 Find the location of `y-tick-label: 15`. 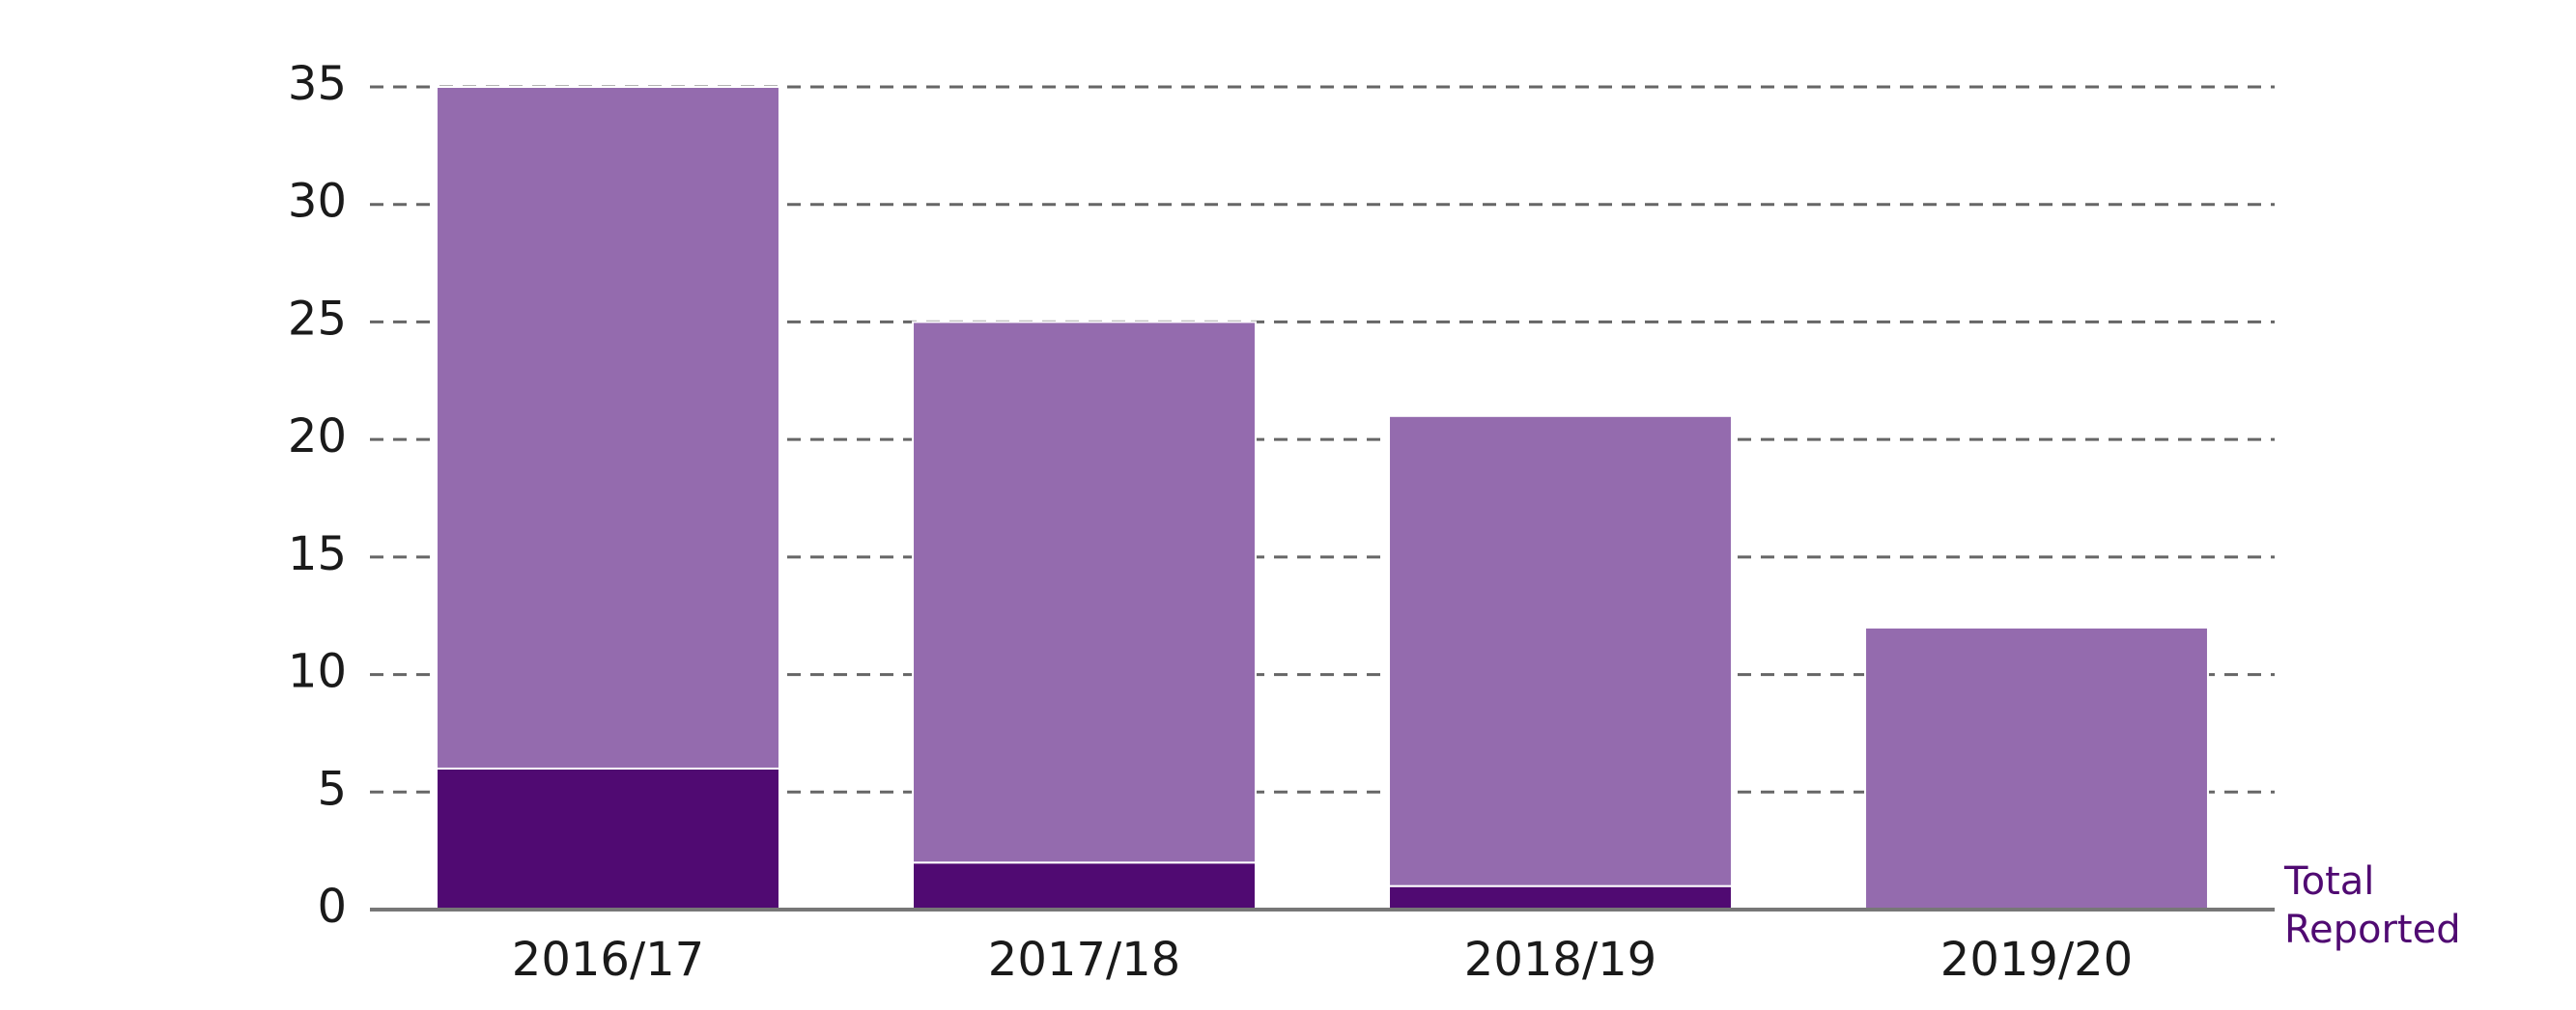

y-tick-label: 15 is located at coordinates (317, 554).